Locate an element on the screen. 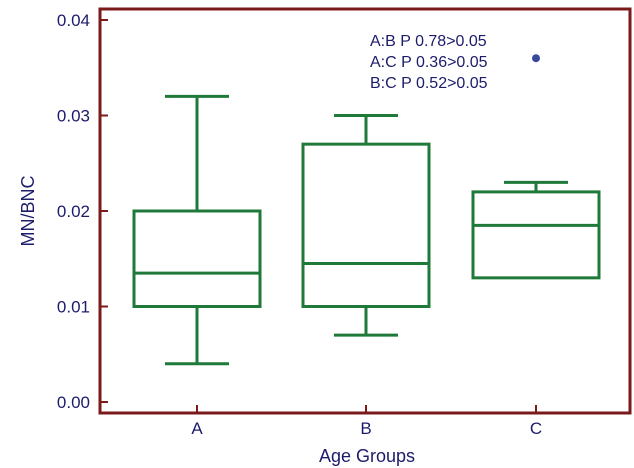  y-tick-label: 0.02 is located at coordinates (73, 211).